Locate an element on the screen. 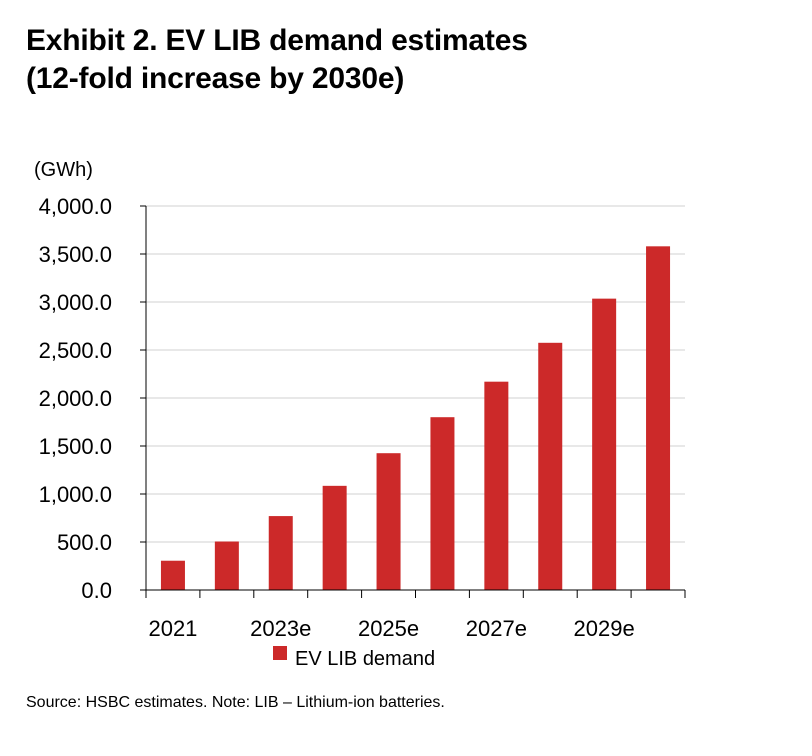 Image resolution: width=812 pixels, height=756 pixels. x-tick-label: 2025e is located at coordinates (388, 628).